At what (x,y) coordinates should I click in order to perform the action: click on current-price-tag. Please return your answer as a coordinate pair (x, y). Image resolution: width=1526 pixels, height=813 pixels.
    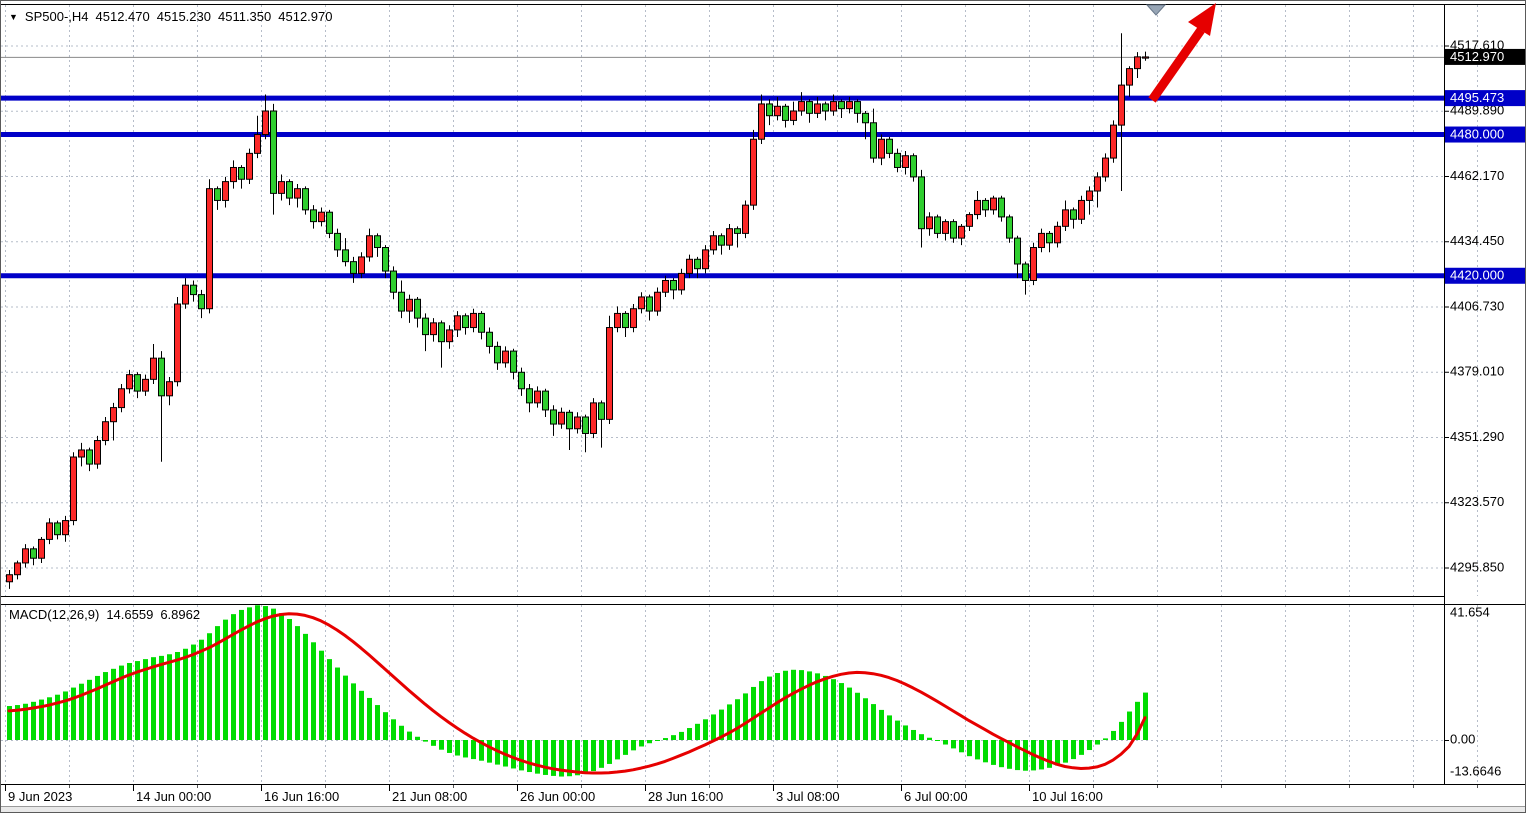
    Looking at the image, I should click on (1485, 56).